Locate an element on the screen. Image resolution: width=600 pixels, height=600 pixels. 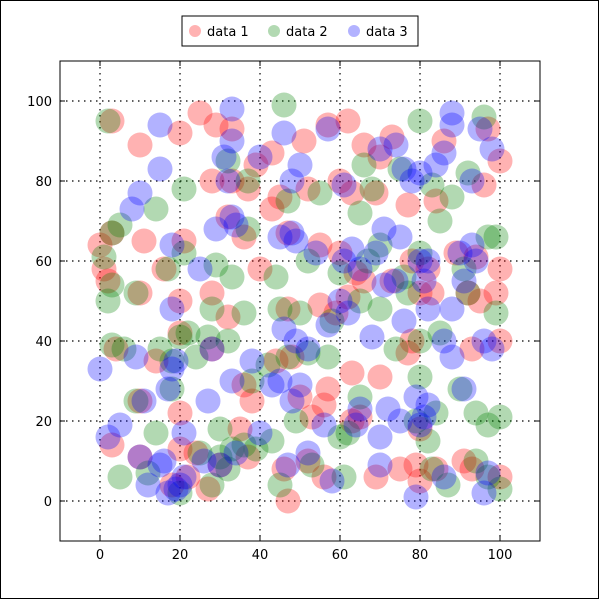
legend-label: data 2 is located at coordinates (307, 32).